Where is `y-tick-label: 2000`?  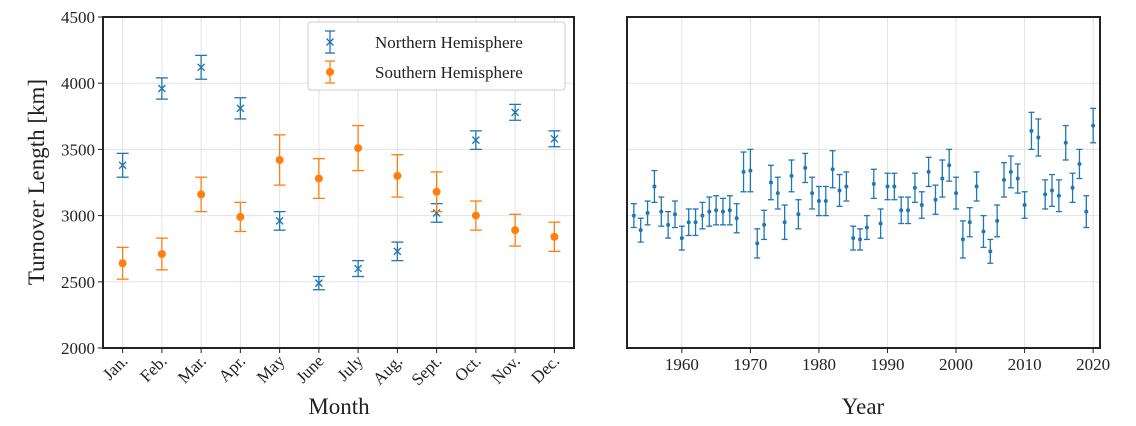 y-tick-label: 2000 is located at coordinates (78, 348).